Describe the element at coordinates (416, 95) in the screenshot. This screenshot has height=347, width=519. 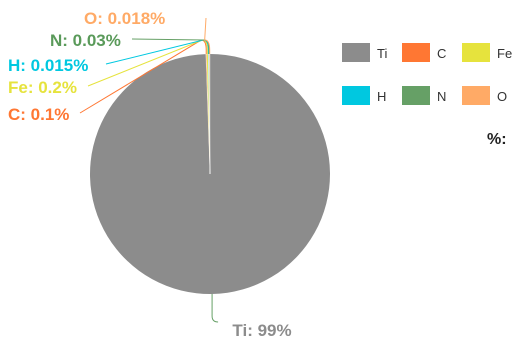
I see `legend-swatch-n` at that location.